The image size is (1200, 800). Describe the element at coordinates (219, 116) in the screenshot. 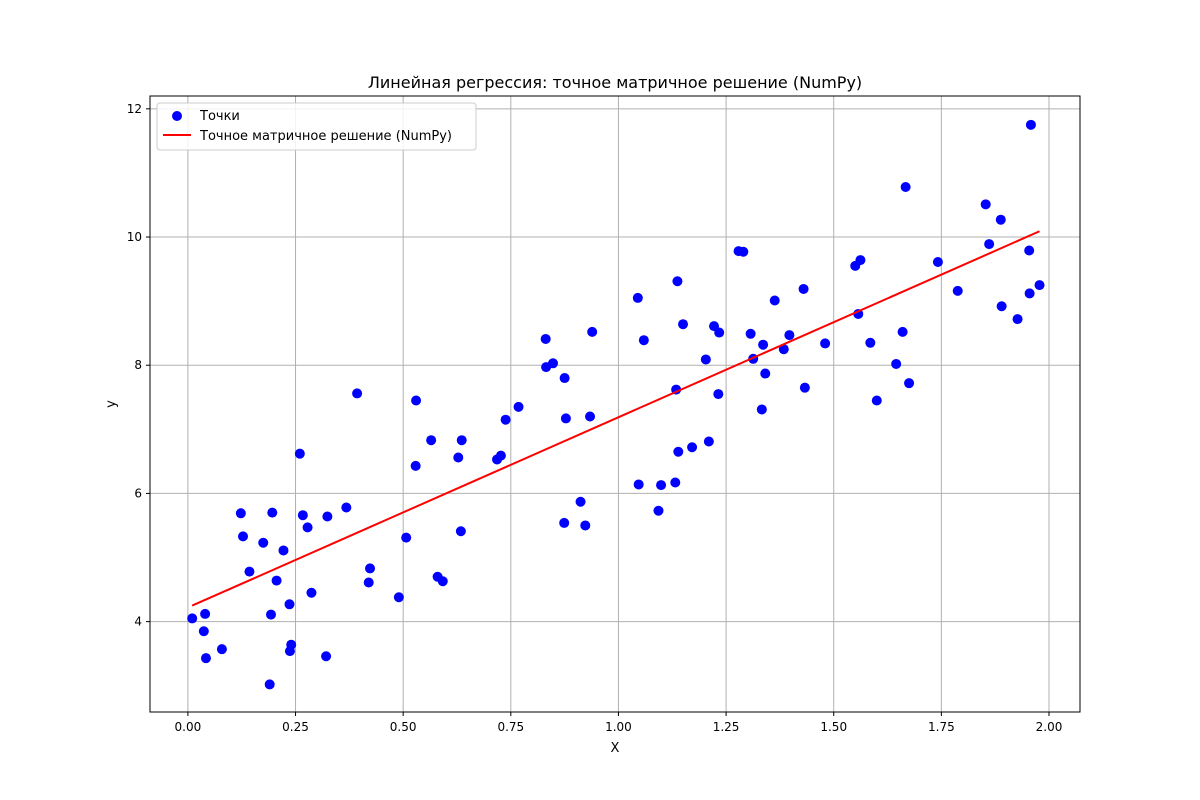

I see `legend-label-points: Точки` at that location.